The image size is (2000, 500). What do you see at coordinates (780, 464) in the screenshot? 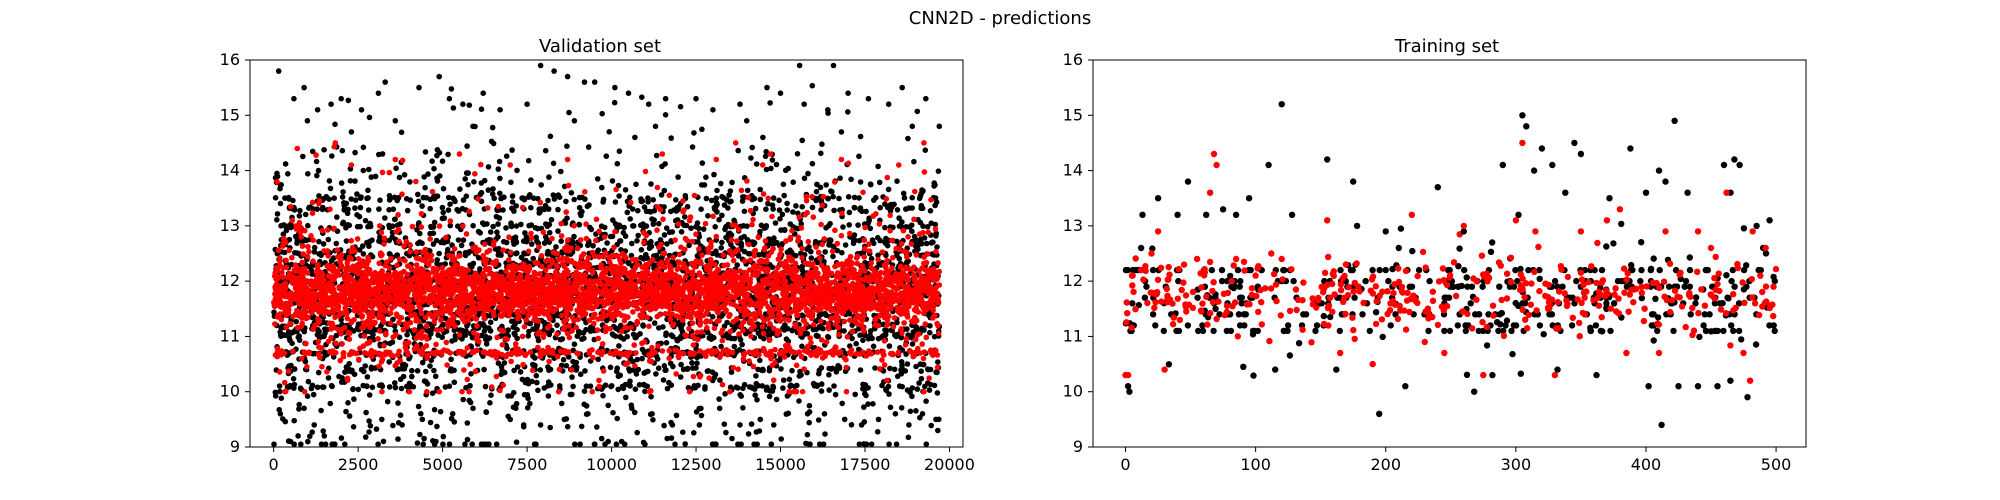
I see `validation-x-tick-label: 15000` at bounding box center [780, 464].